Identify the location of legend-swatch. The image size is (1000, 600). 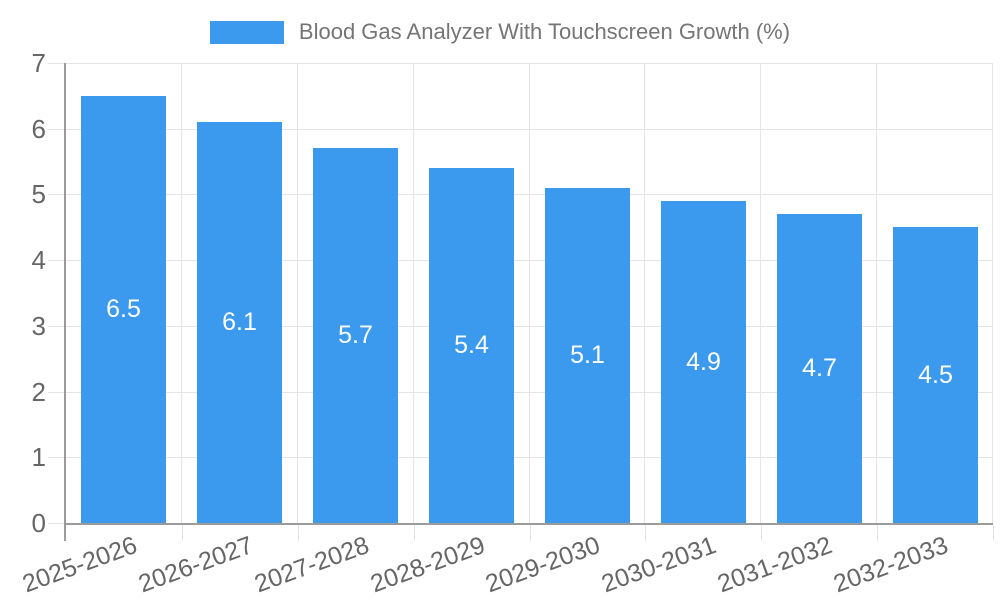
(246, 32).